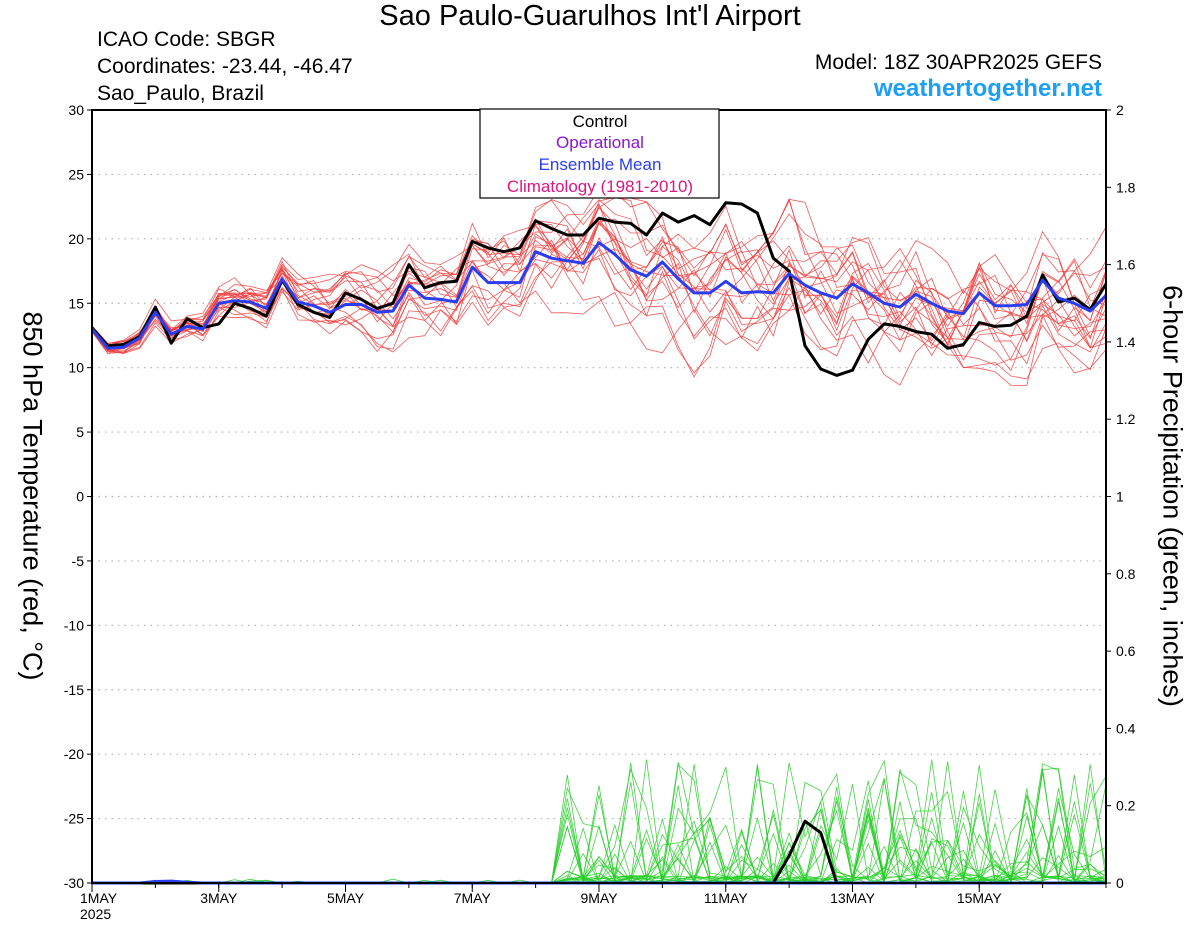 This screenshot has height=927, width=1200. What do you see at coordinates (1126, 651) in the screenshot?
I see `y-right-tick-label: 0.6` at bounding box center [1126, 651].